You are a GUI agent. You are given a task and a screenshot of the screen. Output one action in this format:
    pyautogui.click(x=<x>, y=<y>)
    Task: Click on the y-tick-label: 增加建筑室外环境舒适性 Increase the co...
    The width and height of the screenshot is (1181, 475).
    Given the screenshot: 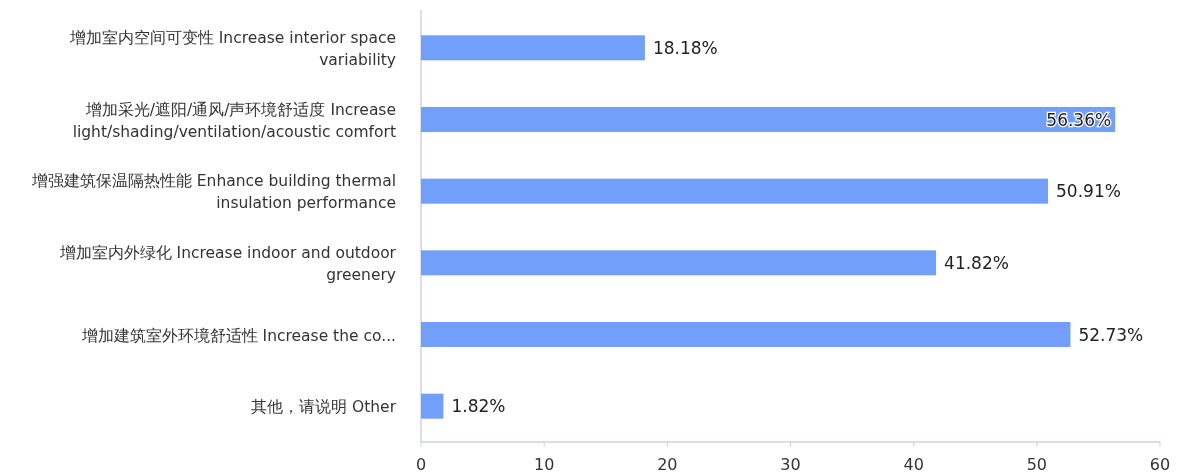 What is the action you would take?
    pyautogui.click(x=238, y=335)
    